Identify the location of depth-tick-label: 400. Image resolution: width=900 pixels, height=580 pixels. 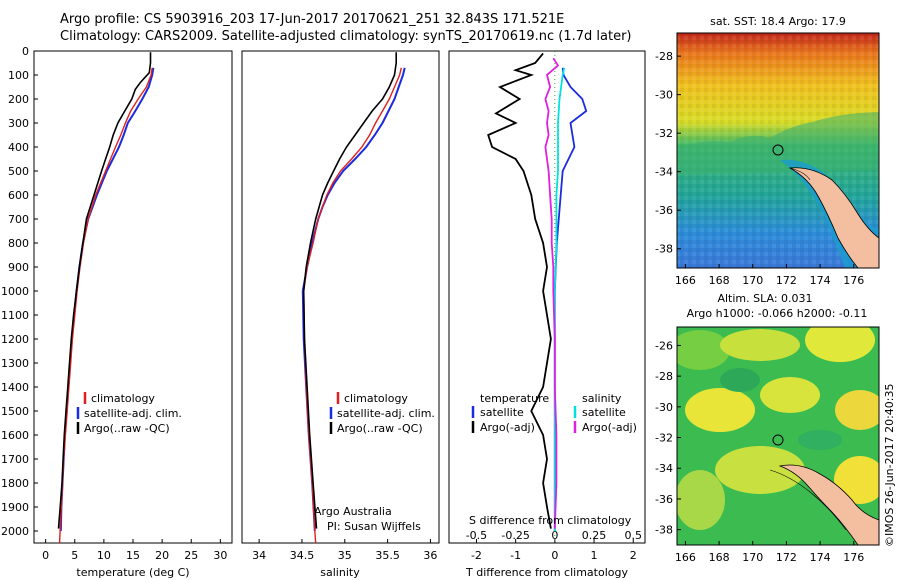
(18, 147).